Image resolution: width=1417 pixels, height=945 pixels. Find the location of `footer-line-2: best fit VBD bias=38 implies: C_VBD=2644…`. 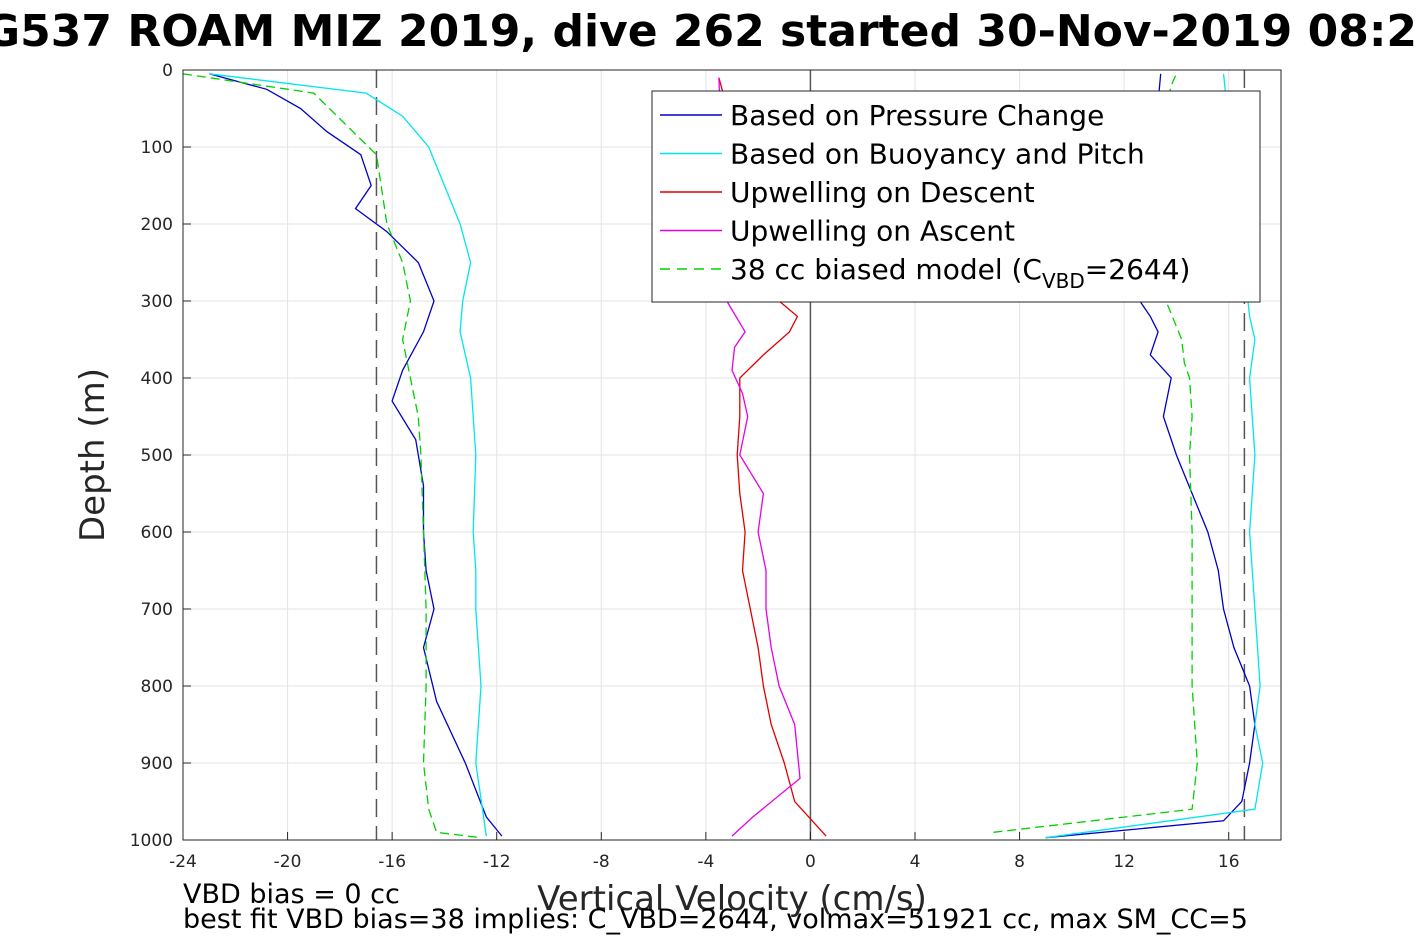

footer-line-2: best fit VBD bias=38 implies: C_VBD=2644… is located at coordinates (715, 919).